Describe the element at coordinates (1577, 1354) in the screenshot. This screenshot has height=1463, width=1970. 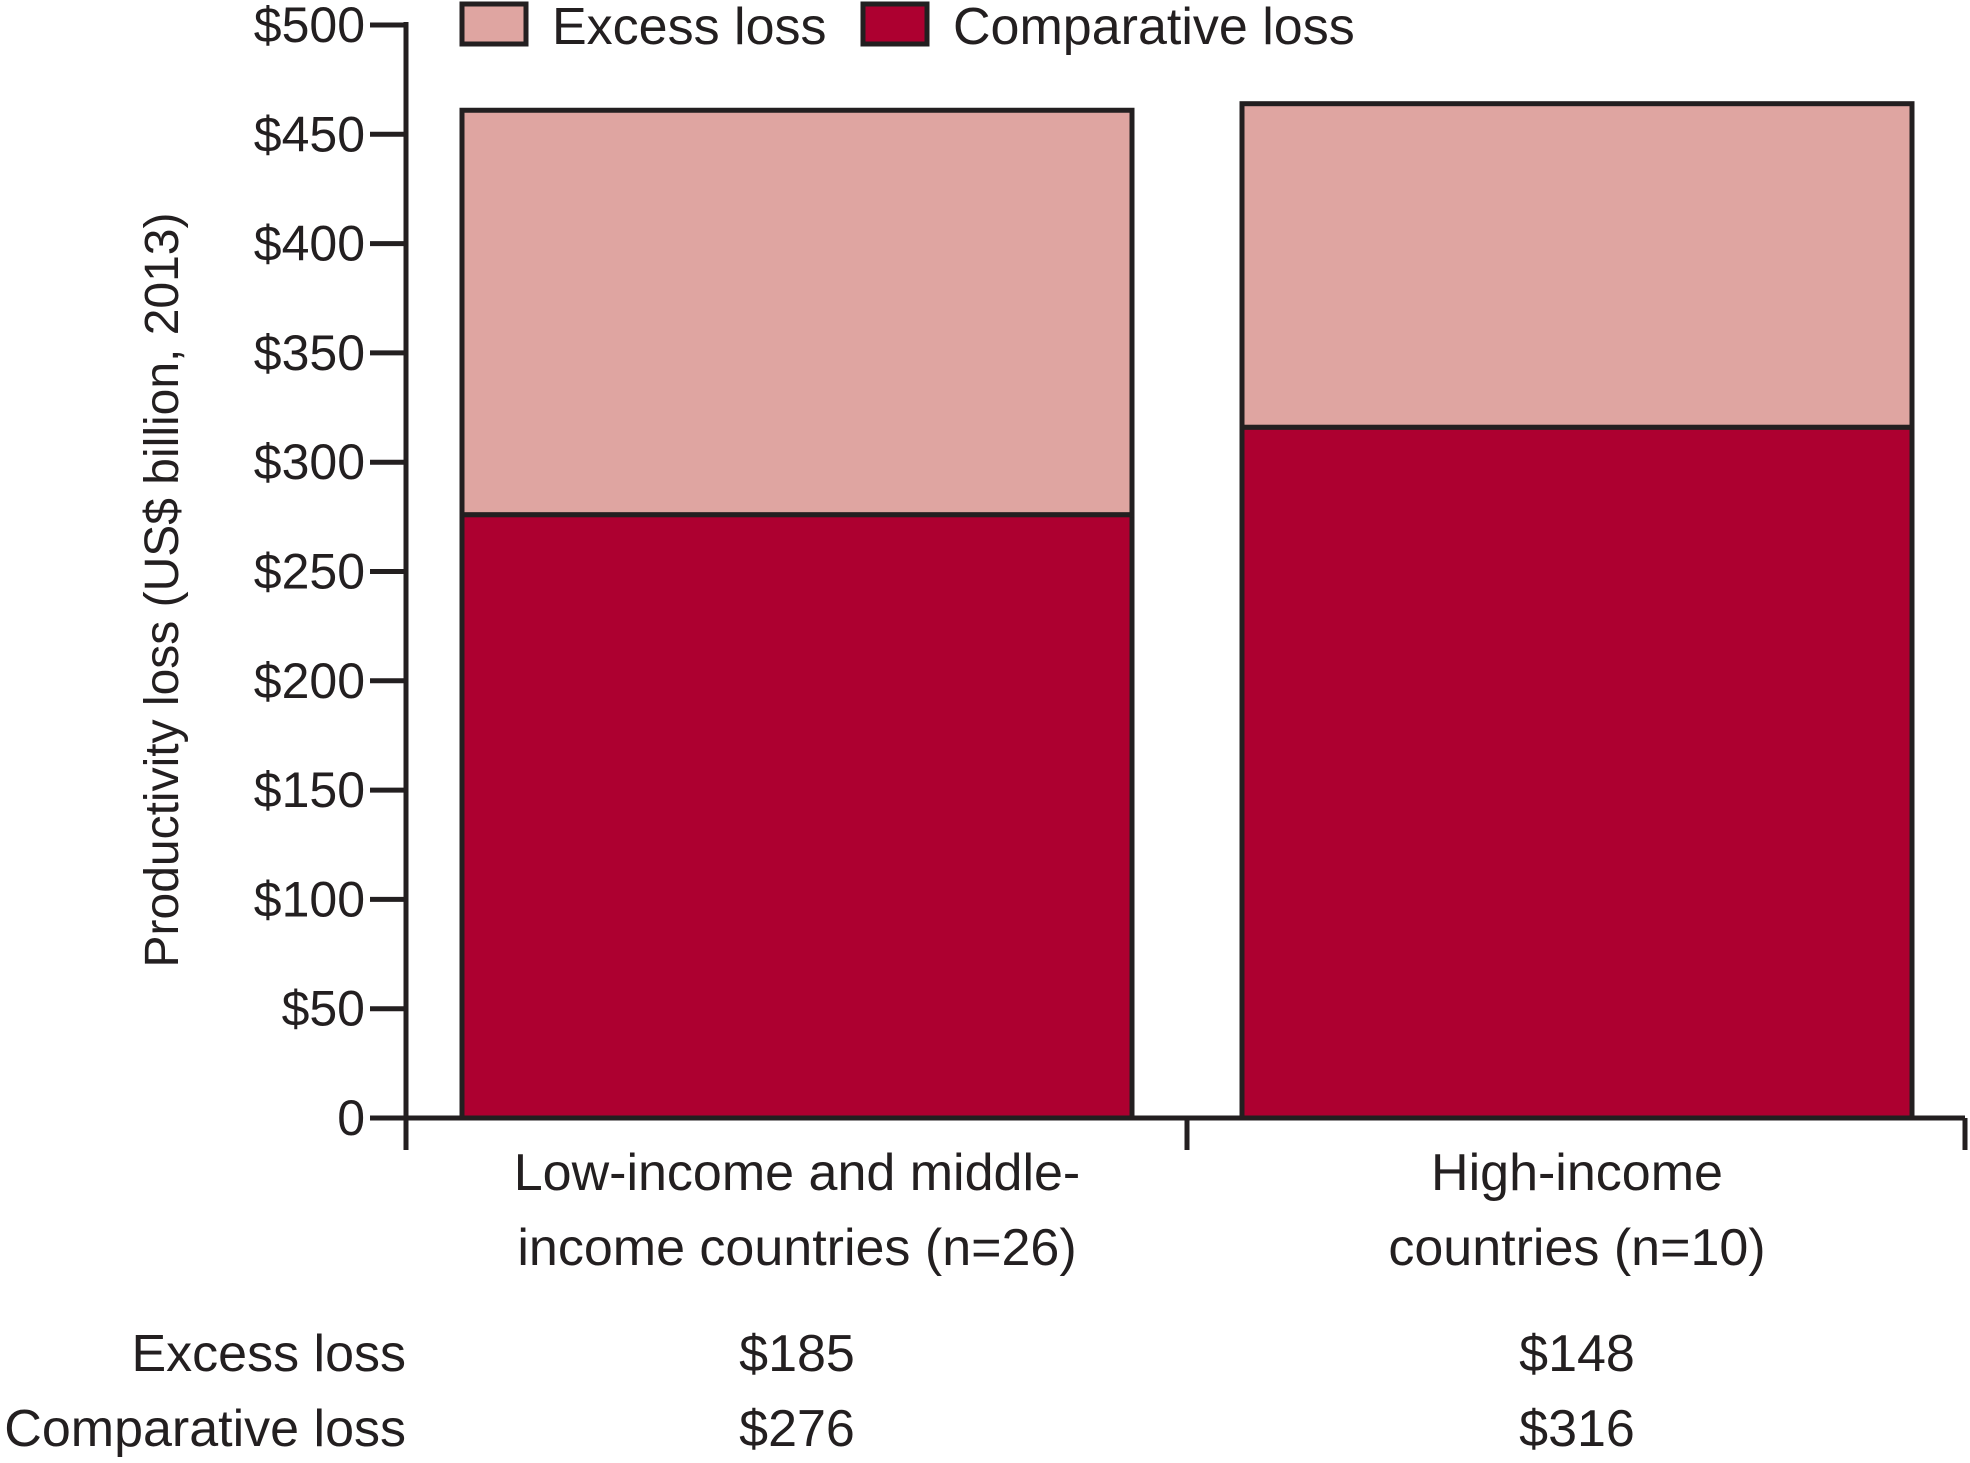
I see `table-cell-0-1: $148` at that location.